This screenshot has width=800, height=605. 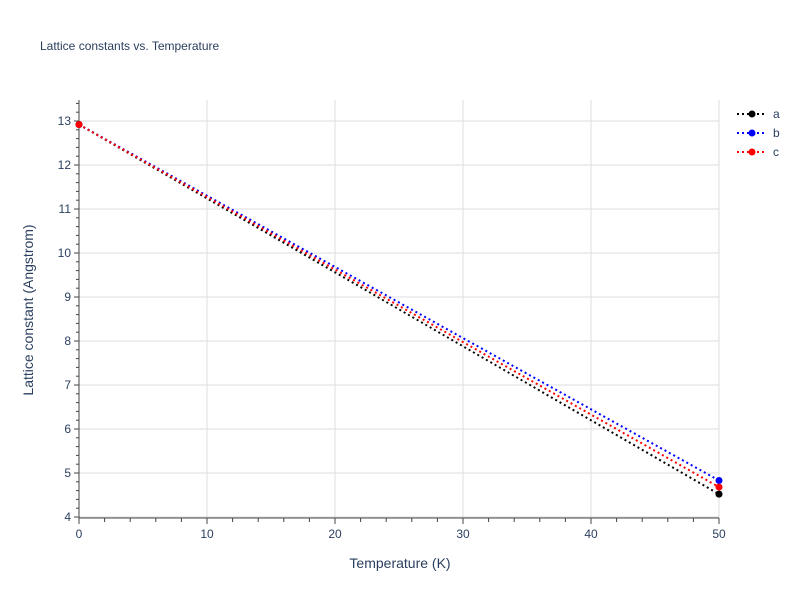 What do you see at coordinates (776, 152) in the screenshot?
I see `legend-label-c: c` at bounding box center [776, 152].